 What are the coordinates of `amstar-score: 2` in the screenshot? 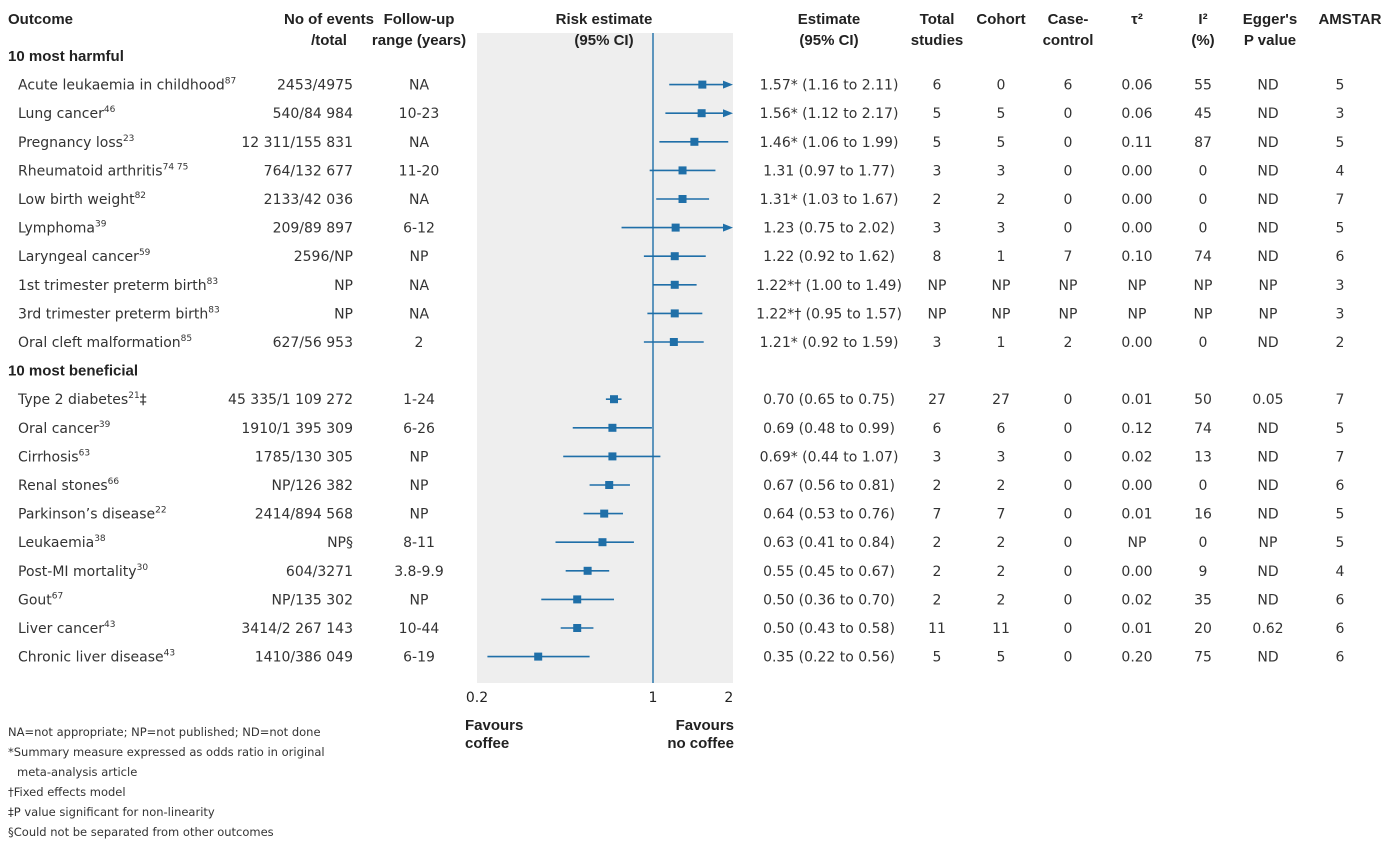 It's located at (1340, 343).